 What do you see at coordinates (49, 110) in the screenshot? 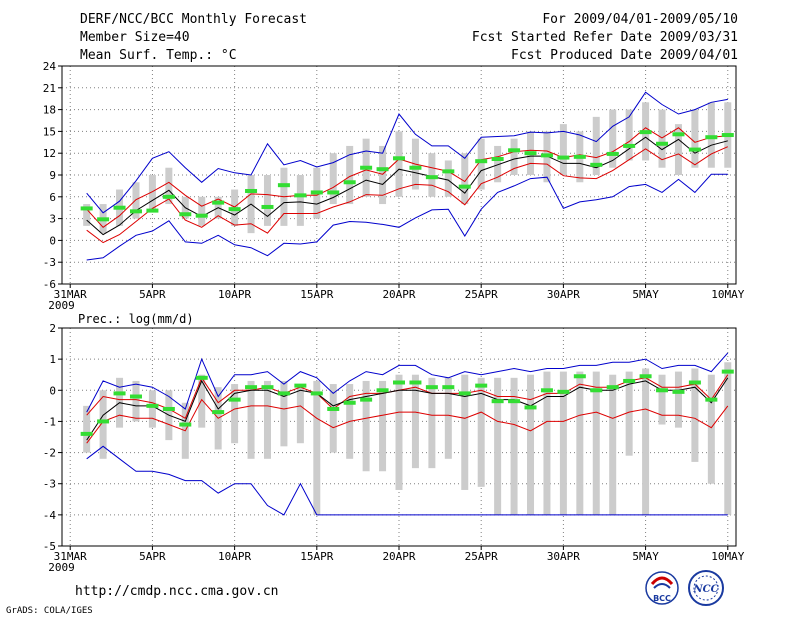
I see `y-tick-label: 18` at bounding box center [49, 110].